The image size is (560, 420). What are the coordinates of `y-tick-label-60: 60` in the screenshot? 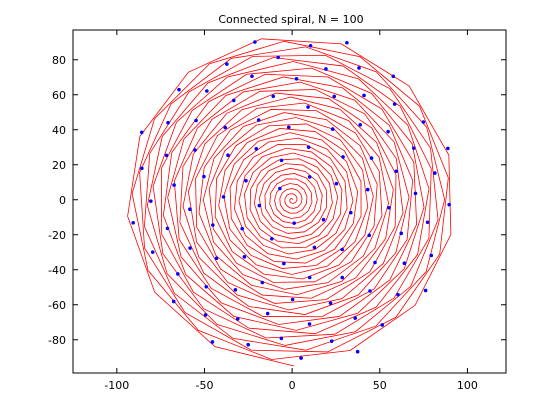 It's located at (59, 95).